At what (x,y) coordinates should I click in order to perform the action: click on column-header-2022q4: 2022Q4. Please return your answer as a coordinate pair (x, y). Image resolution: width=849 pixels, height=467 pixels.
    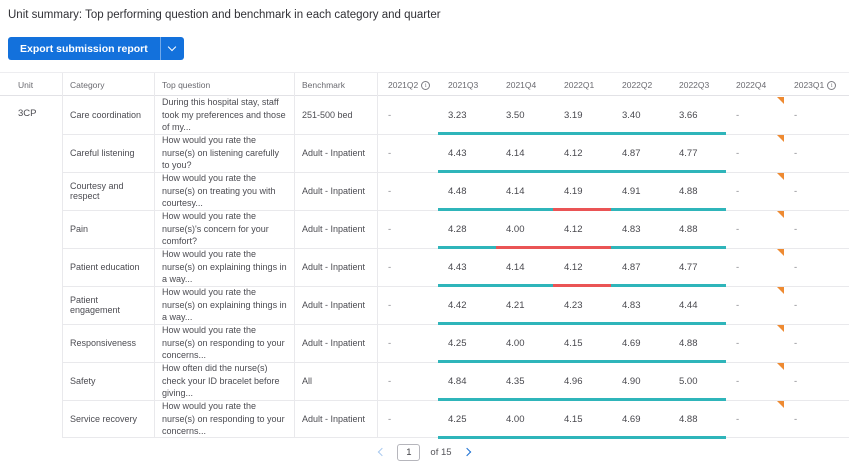
    Looking at the image, I should click on (755, 85).